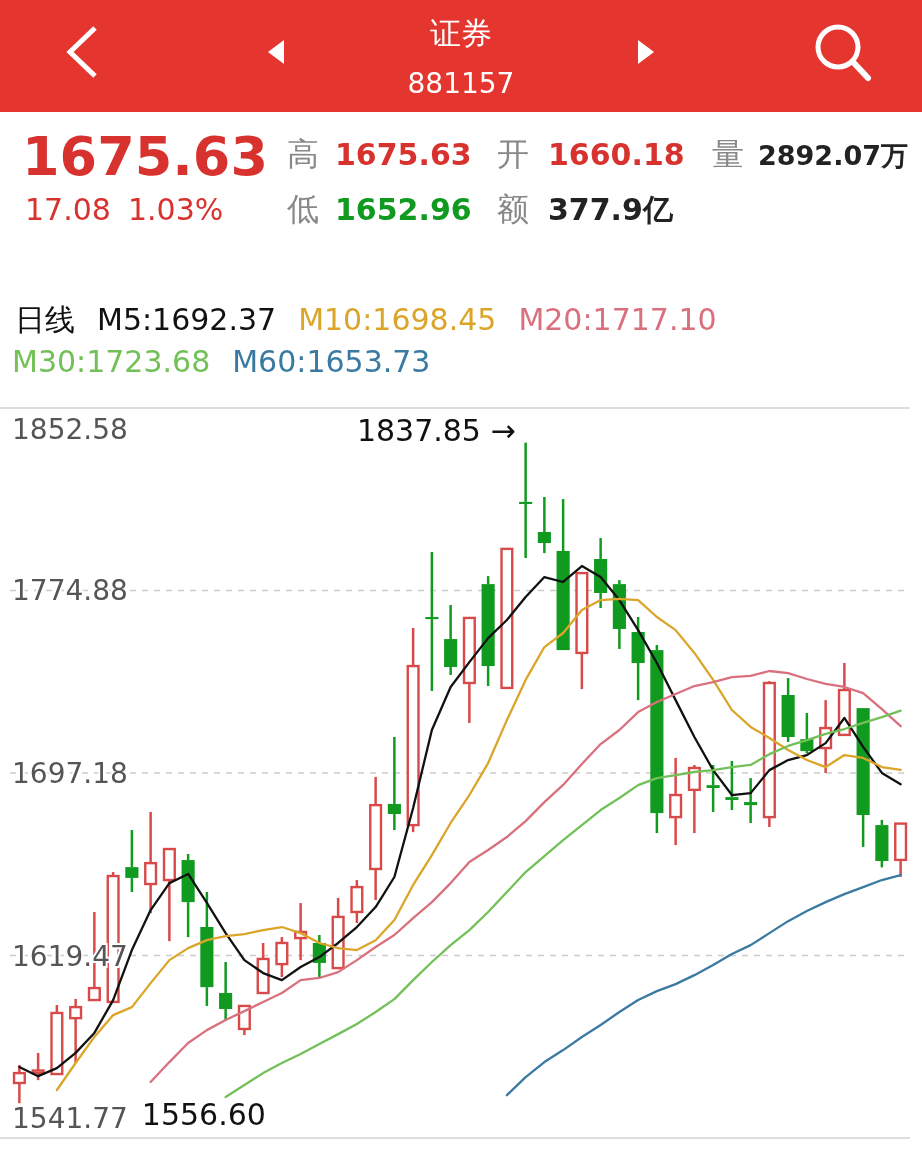 The height and width of the screenshot is (1157, 922). What do you see at coordinates (403, 209) in the screenshot?
I see `text: 1652.96` at bounding box center [403, 209].